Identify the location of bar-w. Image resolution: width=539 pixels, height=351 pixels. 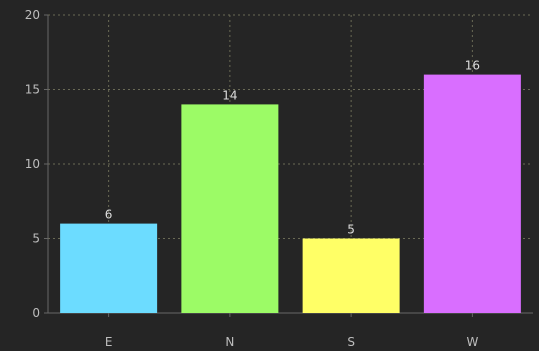
(472, 193).